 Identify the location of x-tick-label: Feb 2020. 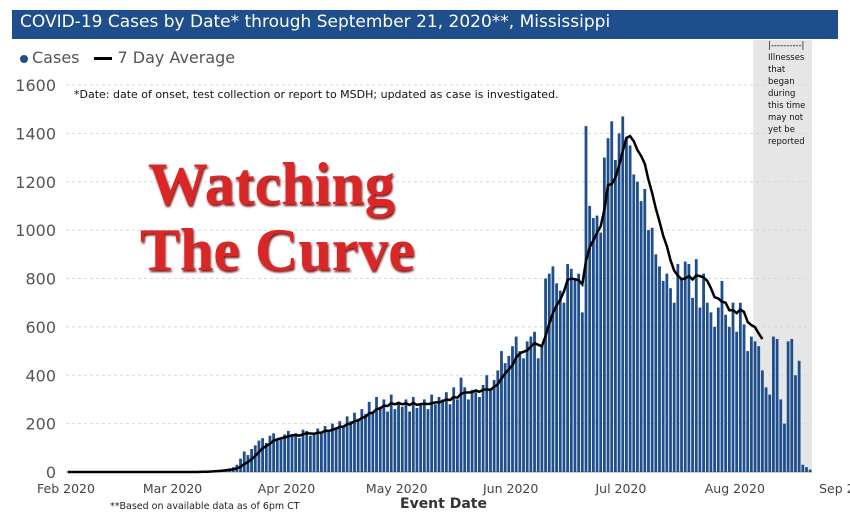
(66, 488).